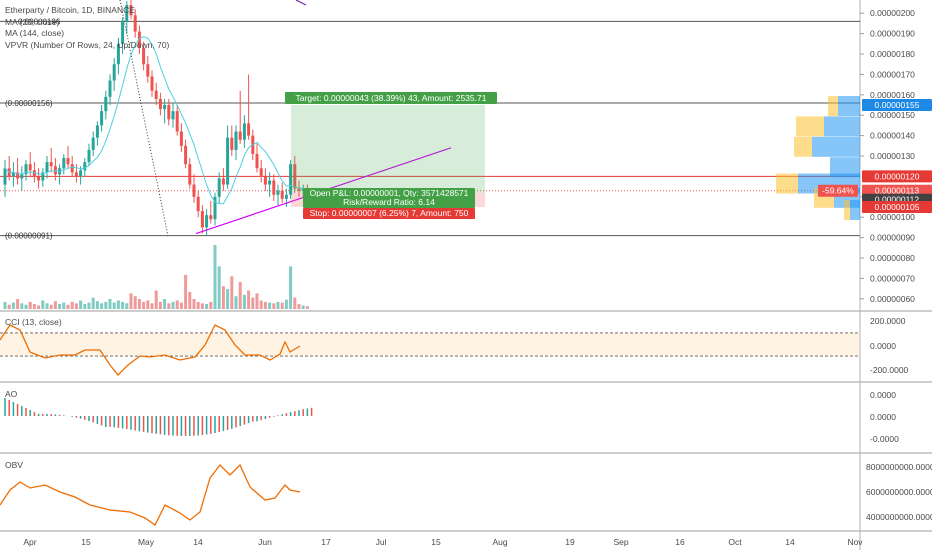 Image resolution: width=932 pixels, height=550 pixels. I want to click on indicator-ma144: MA (144, close), so click(35, 33).